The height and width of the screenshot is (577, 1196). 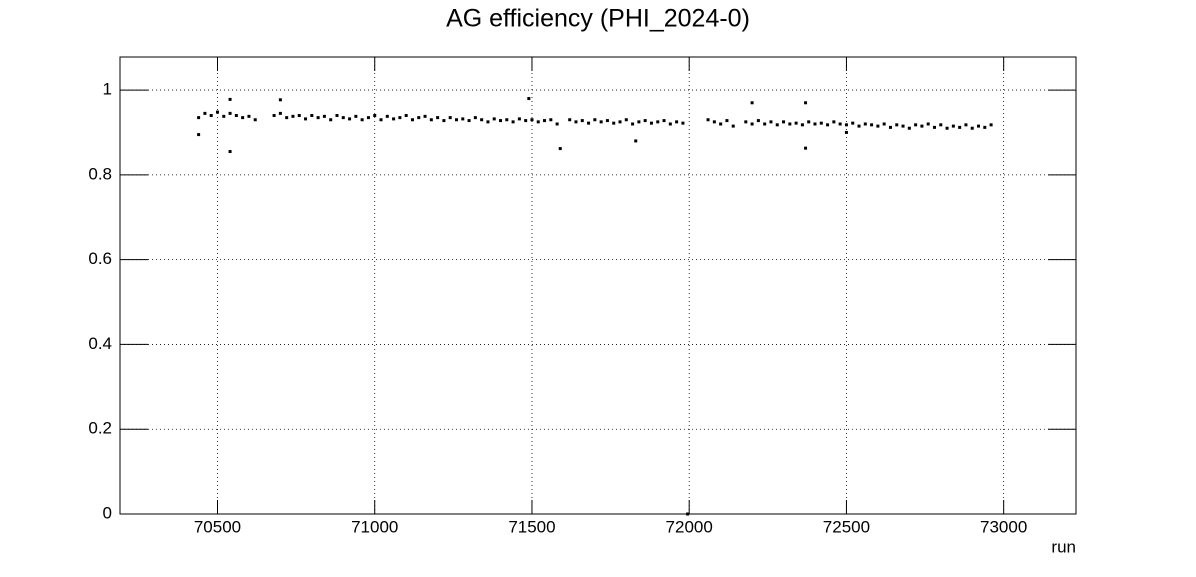 I want to click on x-axis-label: run, so click(x=1063, y=546).